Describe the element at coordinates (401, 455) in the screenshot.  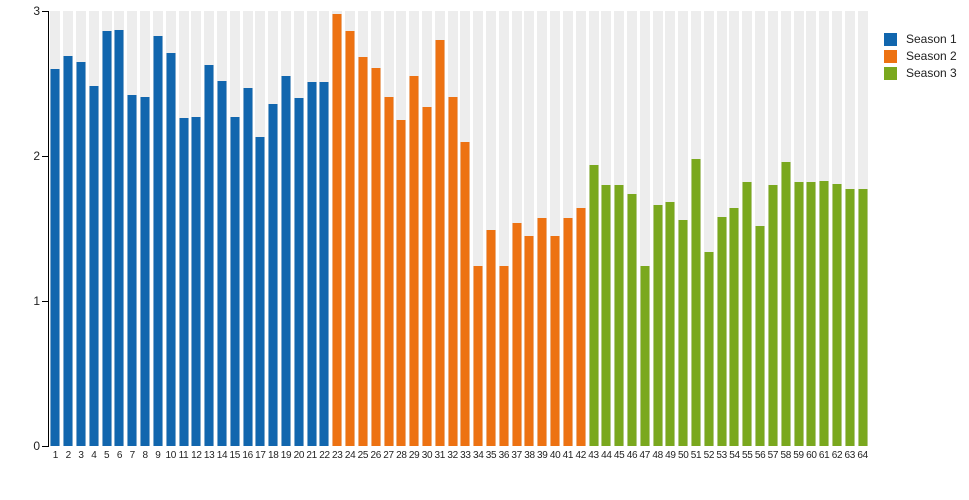
I see `x-tick-label: 28` at that location.